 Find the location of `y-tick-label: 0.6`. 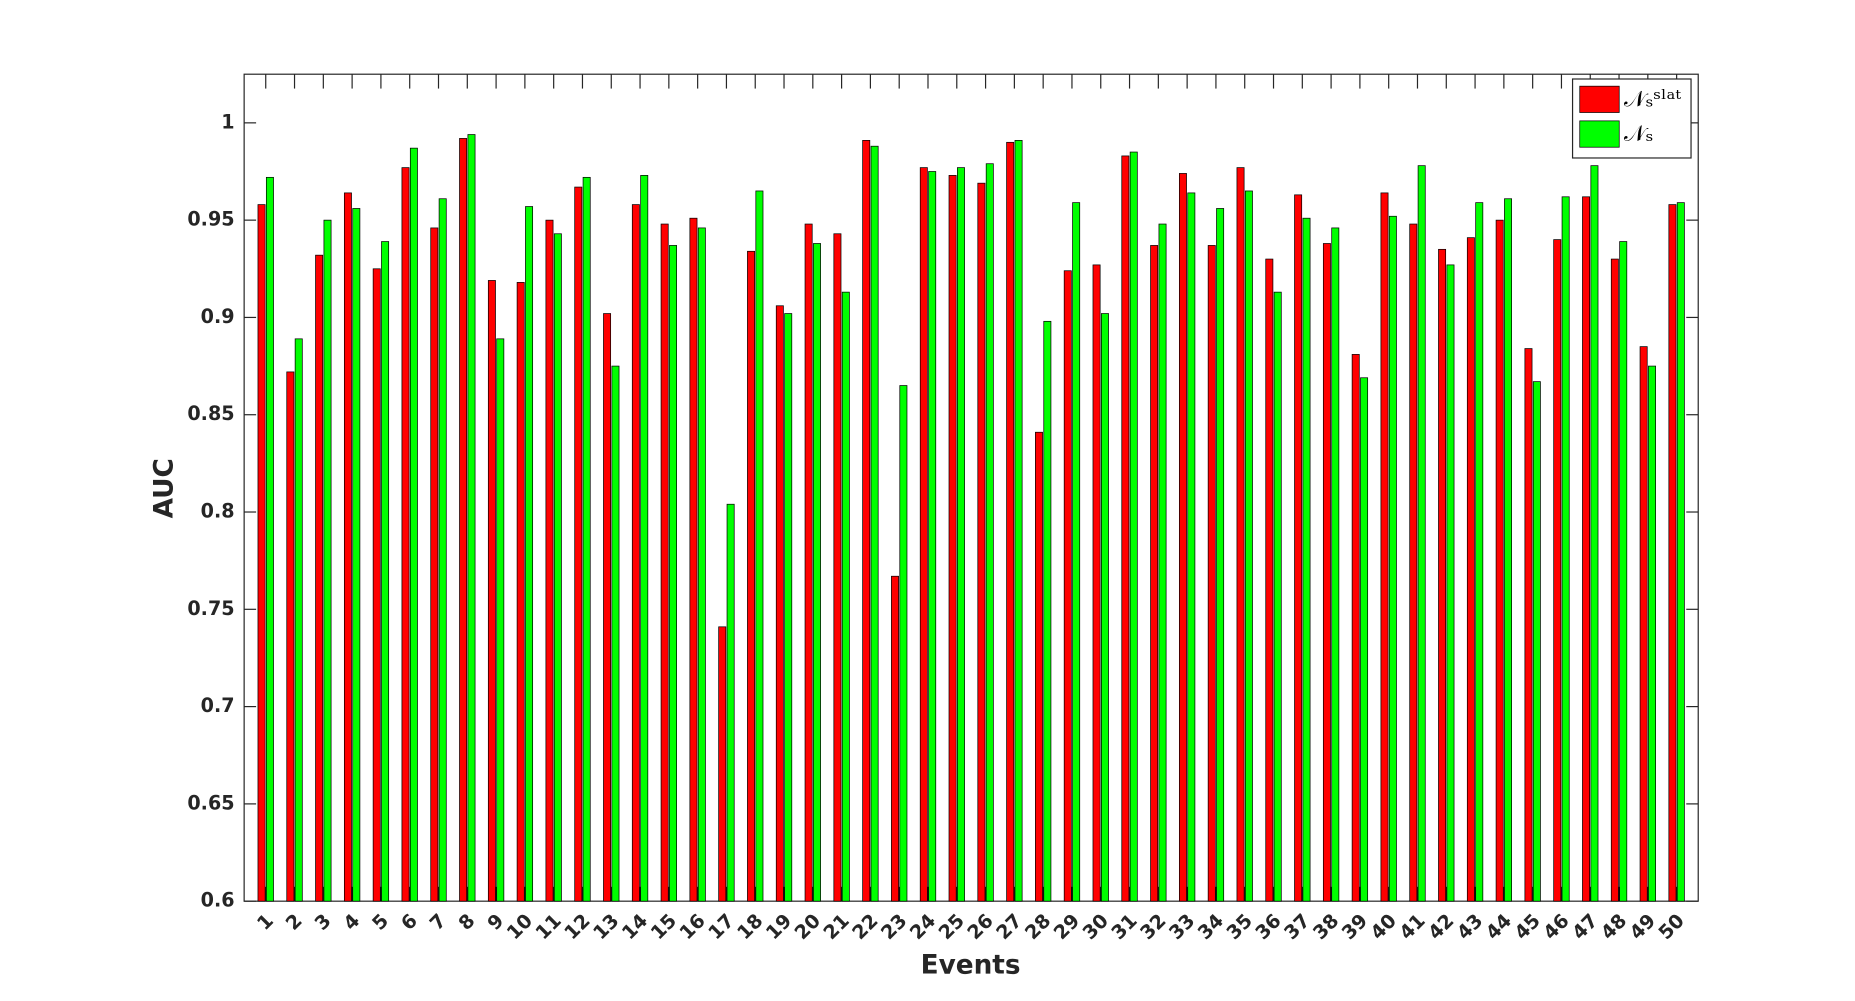

y-tick-label: 0.6 is located at coordinates (218, 900).